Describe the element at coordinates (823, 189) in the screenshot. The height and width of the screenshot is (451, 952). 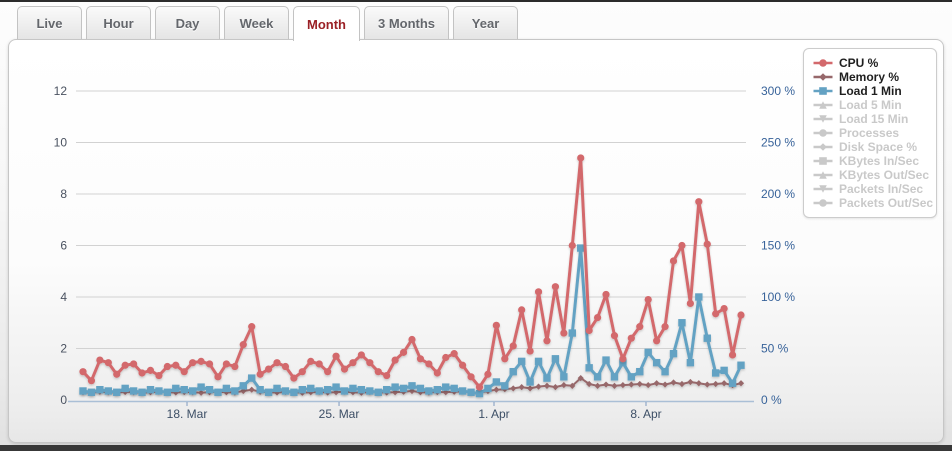
I see `packets-in-sec-triangle-down-icon` at that location.